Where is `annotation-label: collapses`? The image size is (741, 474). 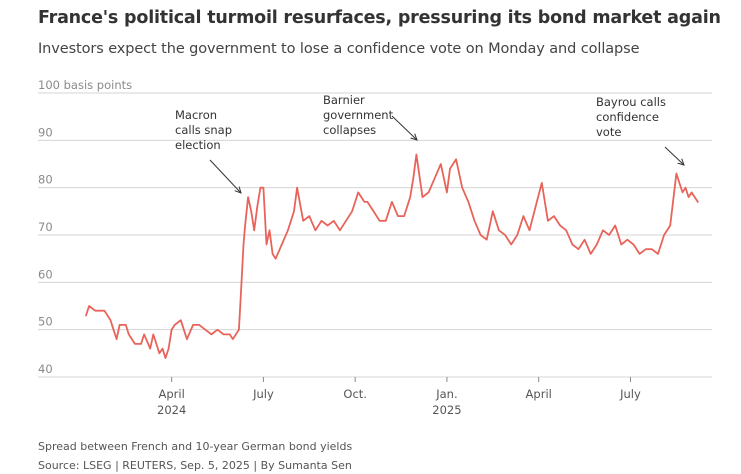 annotation-label: collapses is located at coordinates (349, 130).